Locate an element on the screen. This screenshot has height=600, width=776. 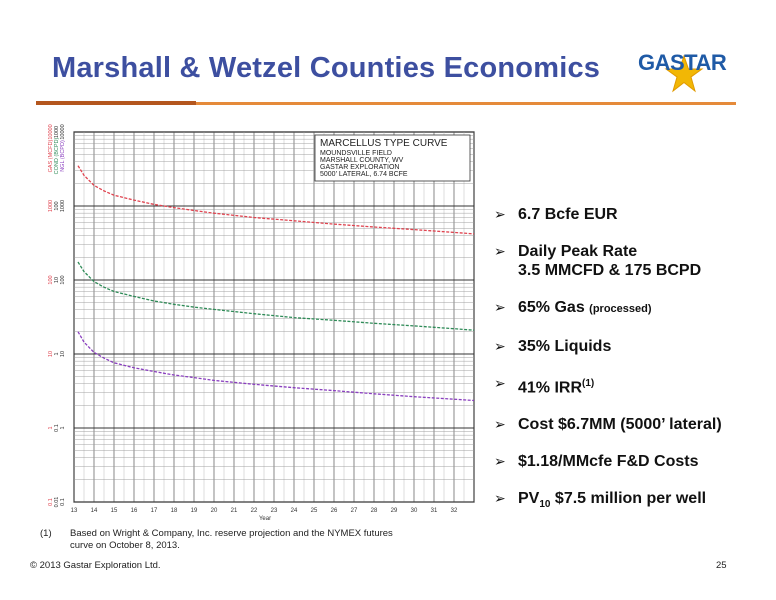
x-axis-label: Year is located at coordinates (265, 519).